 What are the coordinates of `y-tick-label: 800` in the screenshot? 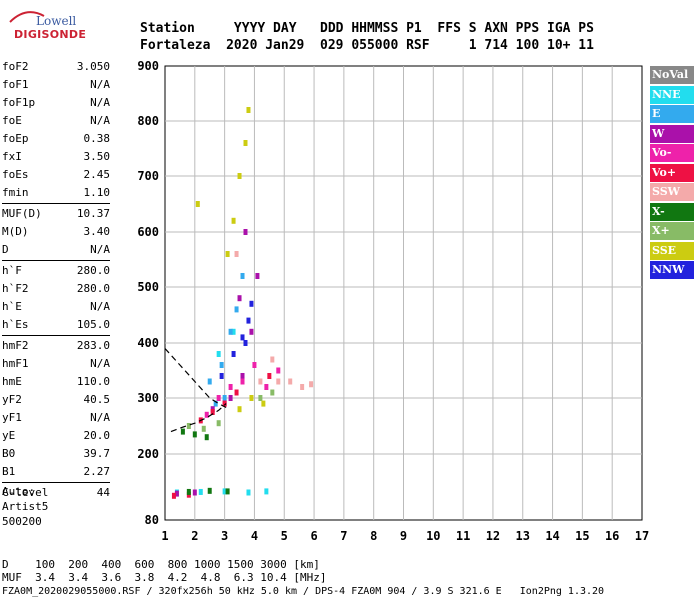 It's located at (148, 121).